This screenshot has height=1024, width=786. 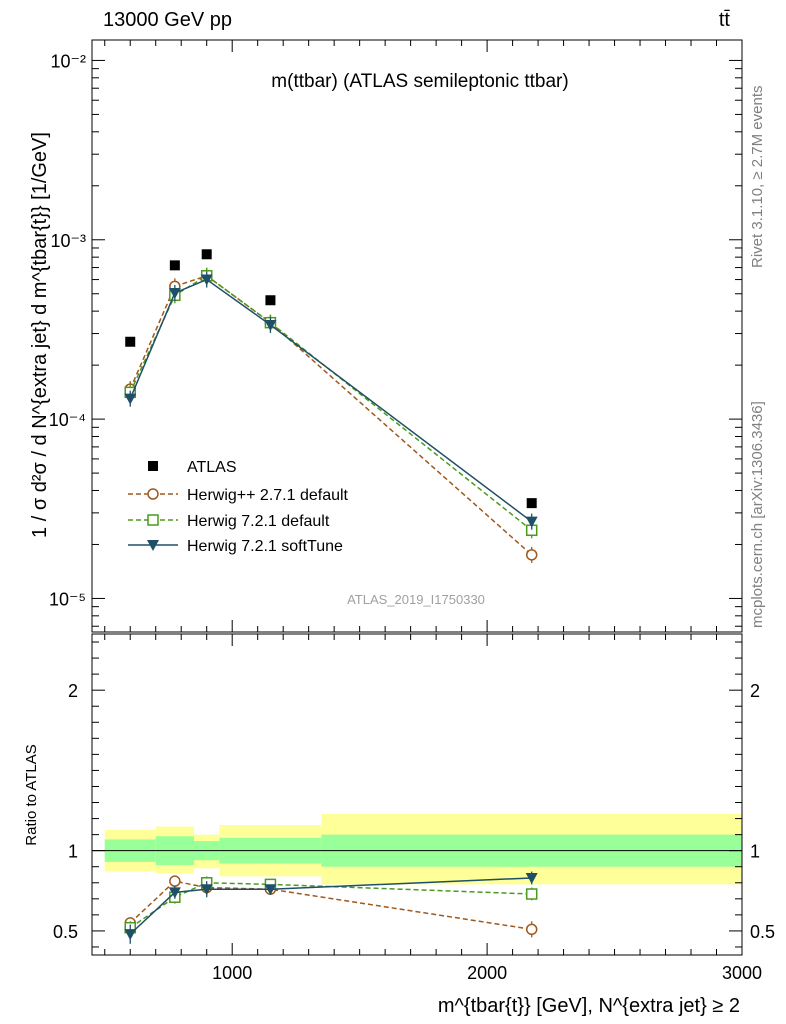 What do you see at coordinates (31, 794) in the screenshot?
I see `ratio-y-axis-label: Ratio to ATLAS` at bounding box center [31, 794].